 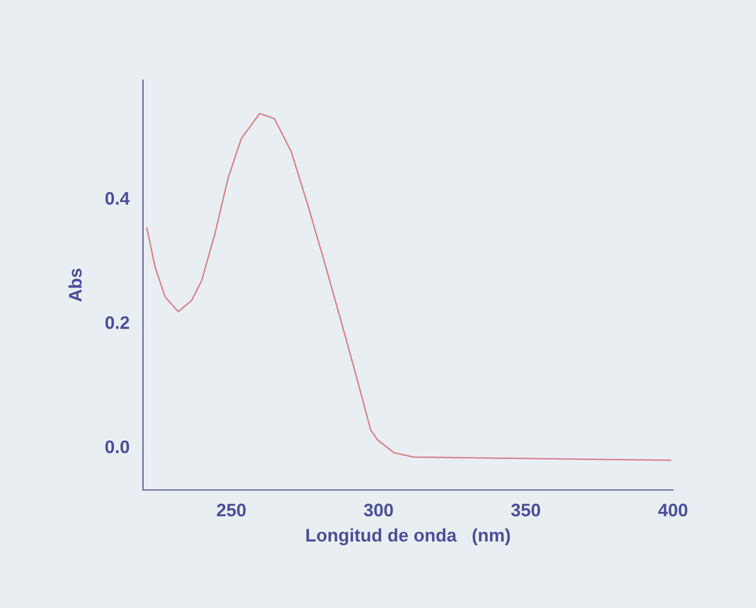 I want to click on x-tick-label: 350, so click(x=525, y=510).